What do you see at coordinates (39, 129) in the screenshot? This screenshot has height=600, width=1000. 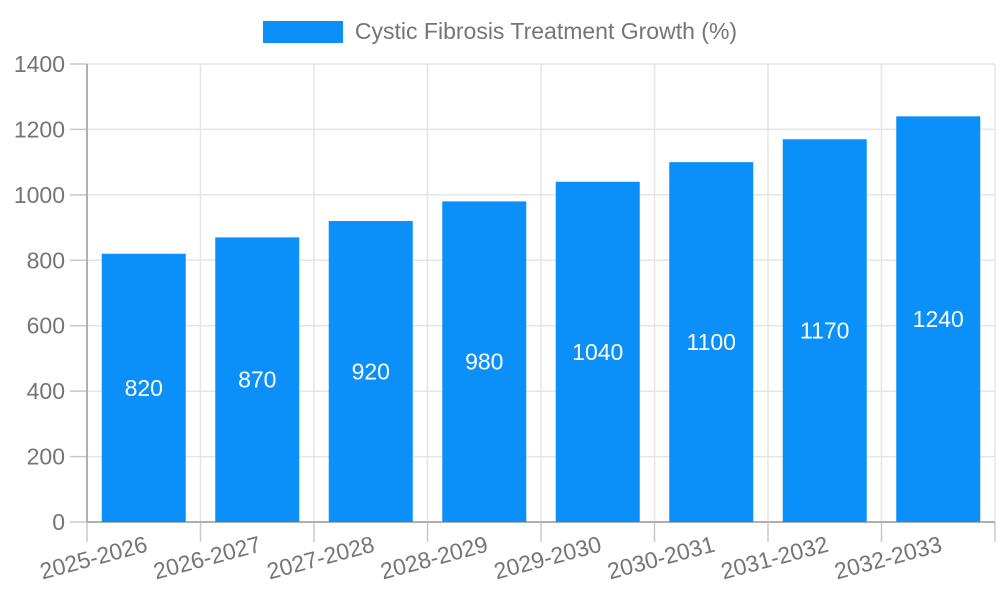 I see `y-tick-label: 1200` at bounding box center [39, 129].